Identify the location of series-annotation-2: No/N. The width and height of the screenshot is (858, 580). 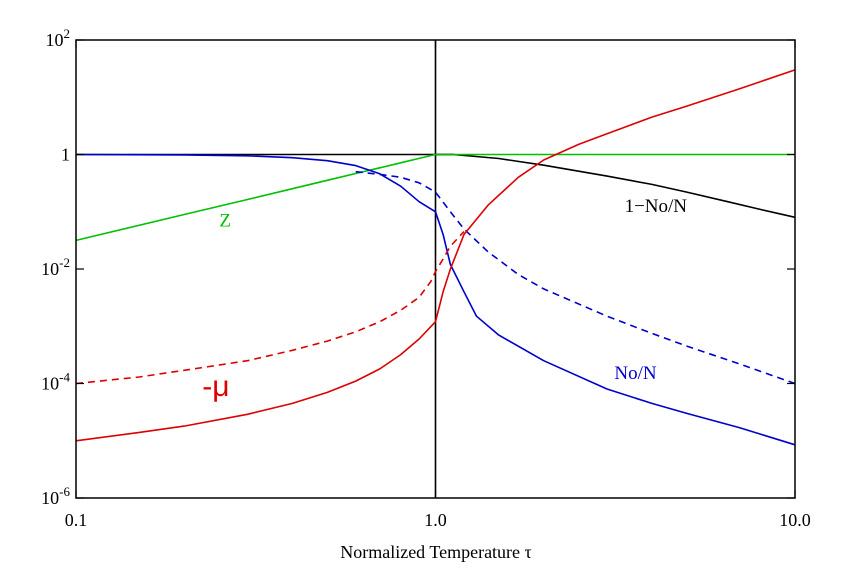
(635, 373).